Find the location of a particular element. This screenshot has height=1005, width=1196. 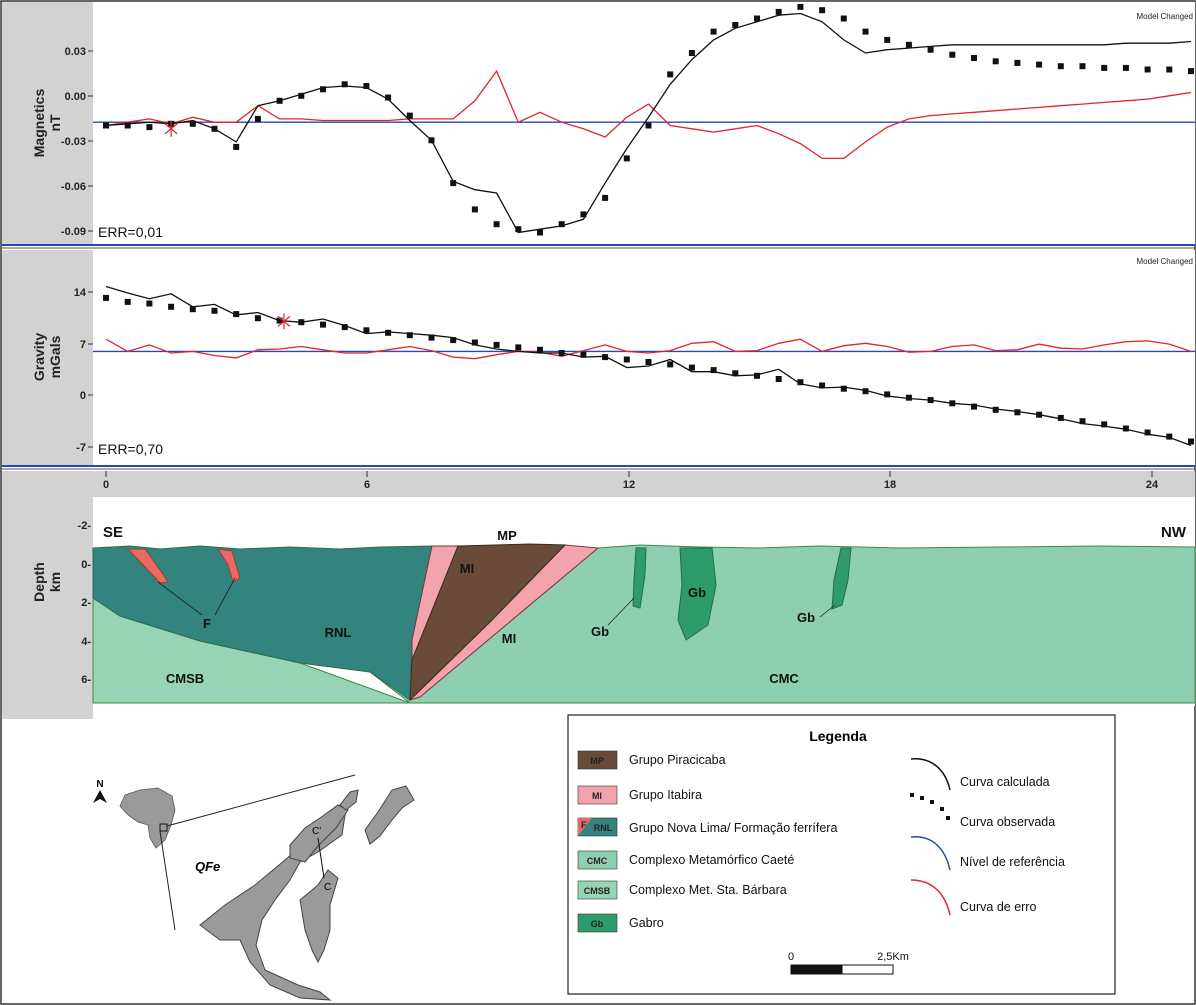

cmc-label: CMC is located at coordinates (784, 678).